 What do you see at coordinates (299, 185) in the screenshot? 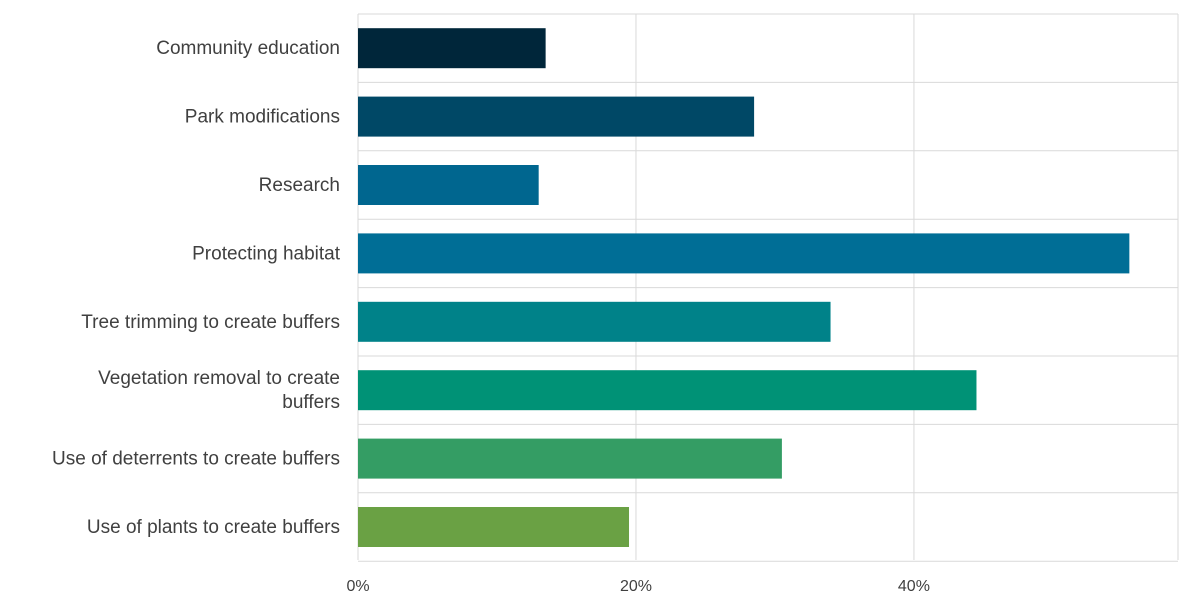
I see `category-label: Research` at bounding box center [299, 185].